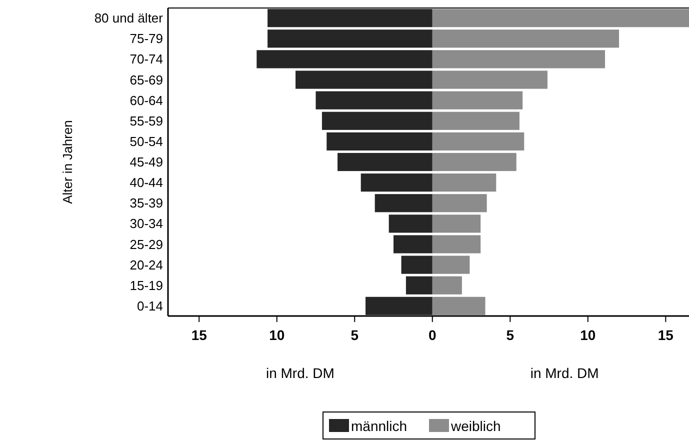  Describe the element at coordinates (475, 426) in the screenshot. I see `legend-label: weiblich` at that location.